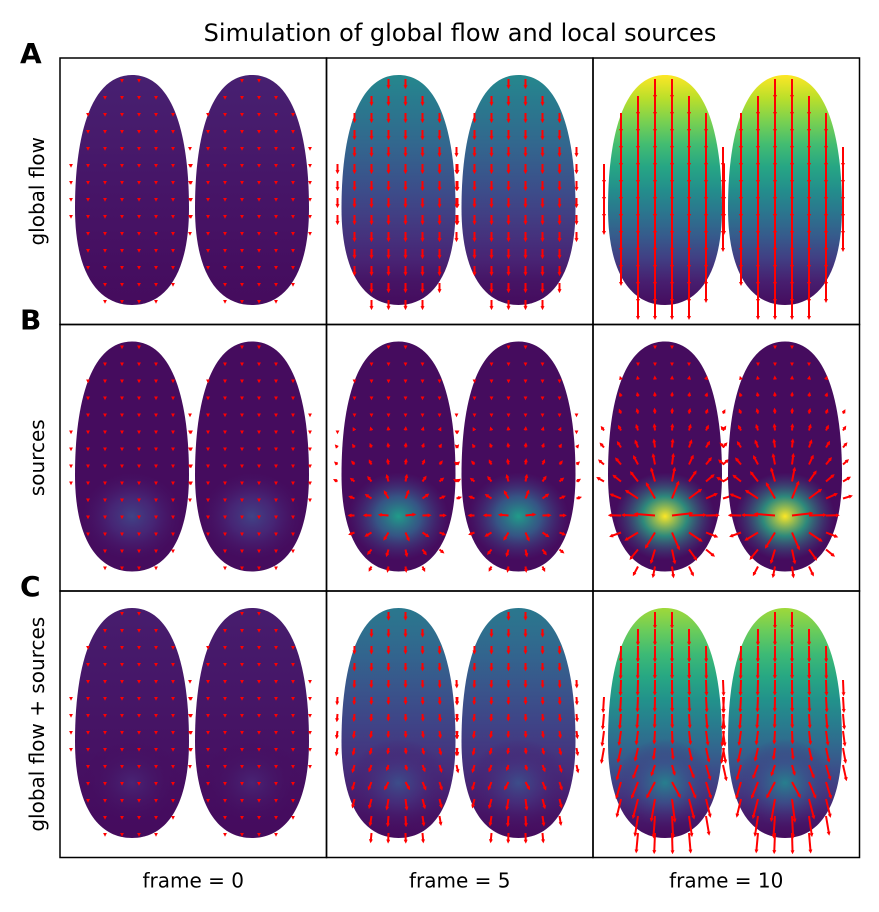 The image size is (879, 912). What do you see at coordinates (726, 881) in the screenshot?
I see `column-label-2: frame = 10` at bounding box center [726, 881].